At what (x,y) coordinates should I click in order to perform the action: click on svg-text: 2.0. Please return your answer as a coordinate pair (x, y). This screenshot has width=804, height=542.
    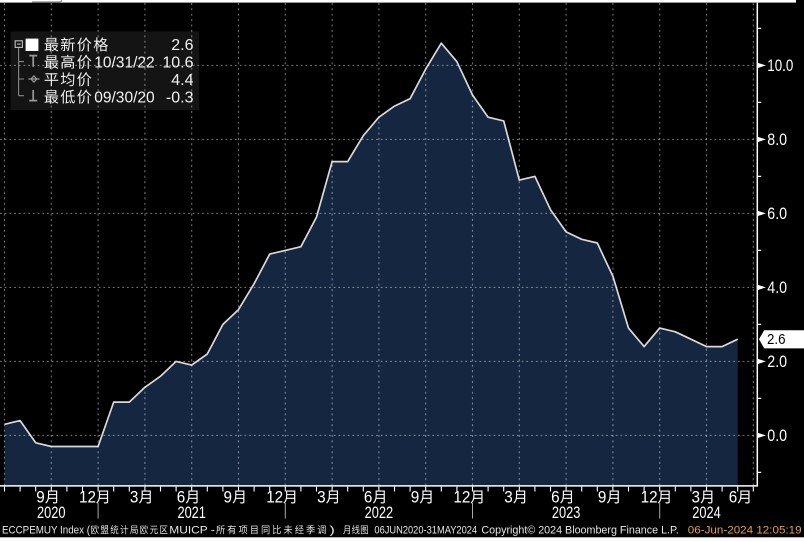
    Looking at the image, I should click on (777, 362).